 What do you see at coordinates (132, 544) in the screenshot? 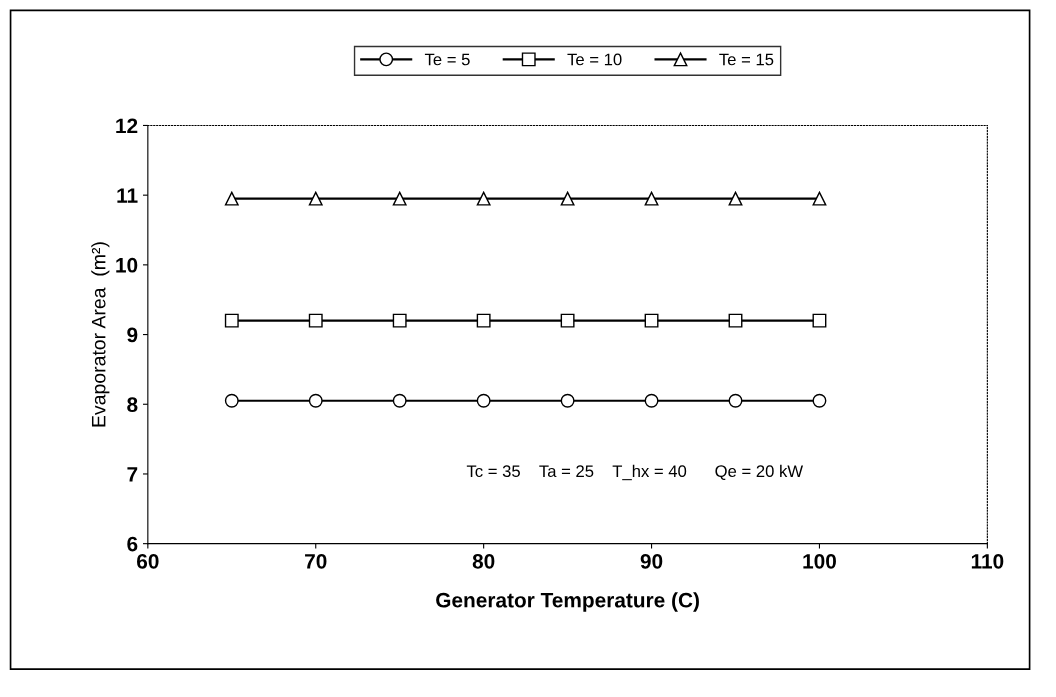
I see `y-tick-label: 6` at bounding box center [132, 544].